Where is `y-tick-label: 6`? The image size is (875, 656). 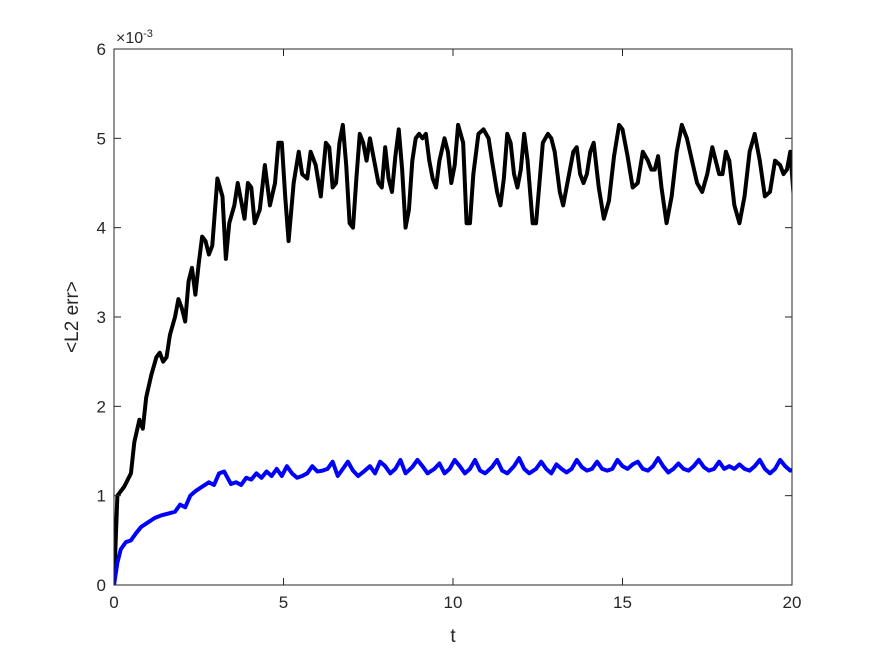 y-tick-label: 6 is located at coordinates (101, 49).